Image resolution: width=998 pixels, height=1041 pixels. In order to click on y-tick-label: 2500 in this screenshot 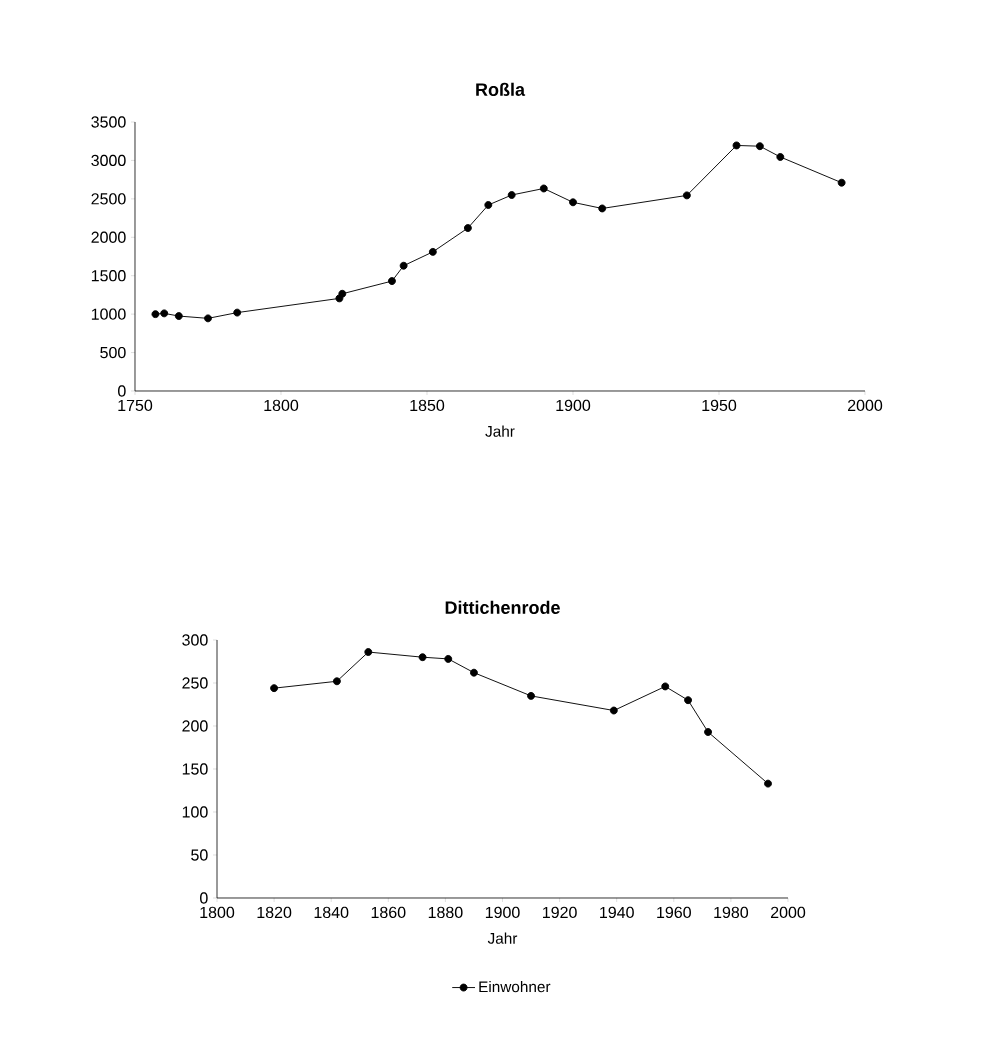, I will do `click(108, 199)`.